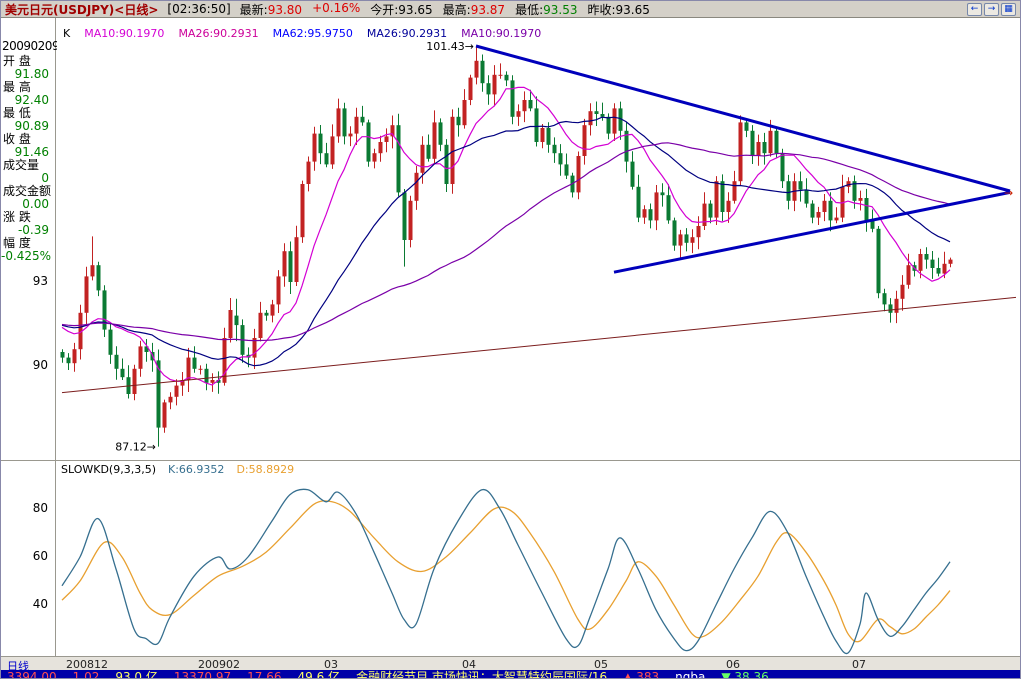  What do you see at coordinates (136, 674) in the screenshot?
I see `status-segment: 93.0 亿` at bounding box center [136, 674].